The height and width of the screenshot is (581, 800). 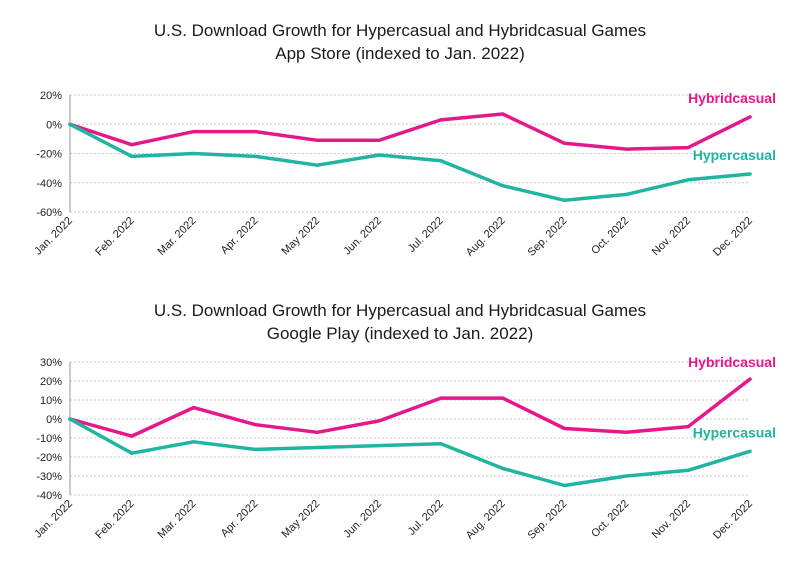 I want to click on y-tick-label: 10%, so click(x=51, y=401).